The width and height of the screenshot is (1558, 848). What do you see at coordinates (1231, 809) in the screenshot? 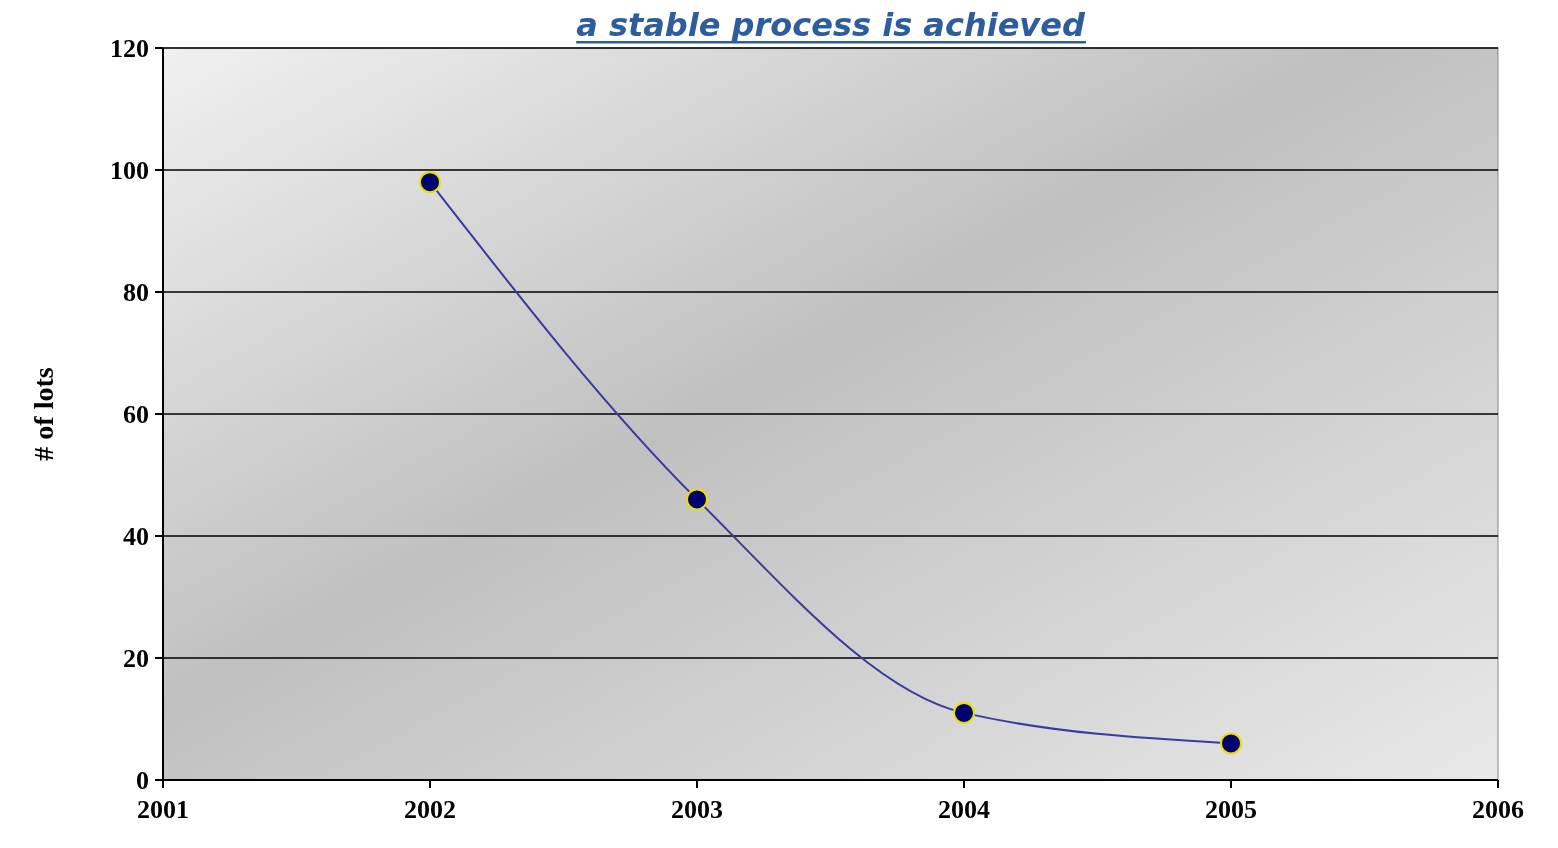
I see `x-tick-label: 2005` at bounding box center [1231, 809].